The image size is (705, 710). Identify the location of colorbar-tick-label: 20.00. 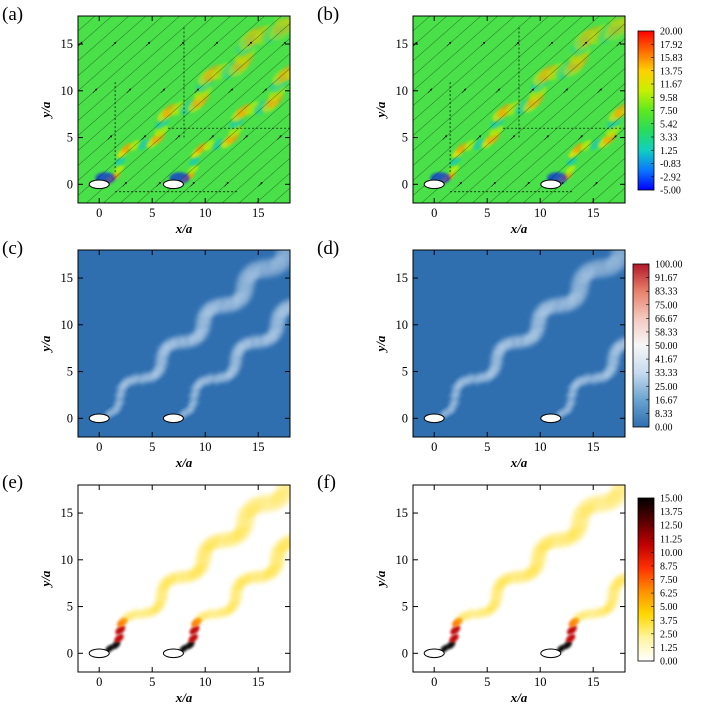
(671, 32).